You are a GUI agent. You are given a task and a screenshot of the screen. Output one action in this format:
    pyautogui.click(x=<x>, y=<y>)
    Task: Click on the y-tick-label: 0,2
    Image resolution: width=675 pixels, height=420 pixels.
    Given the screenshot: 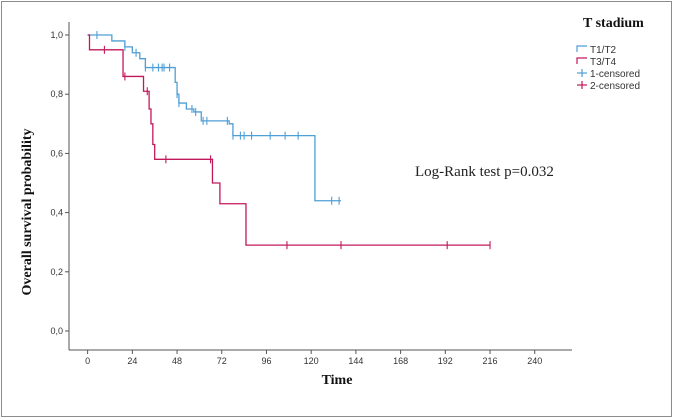 What is the action you would take?
    pyautogui.click(x=56, y=272)
    